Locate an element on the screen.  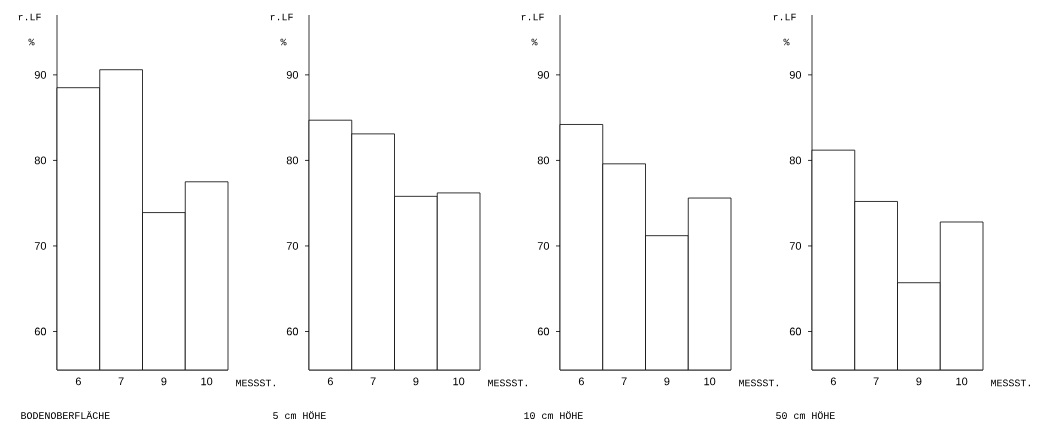
text: 50 cm HÖHE is located at coordinates (805, 414).